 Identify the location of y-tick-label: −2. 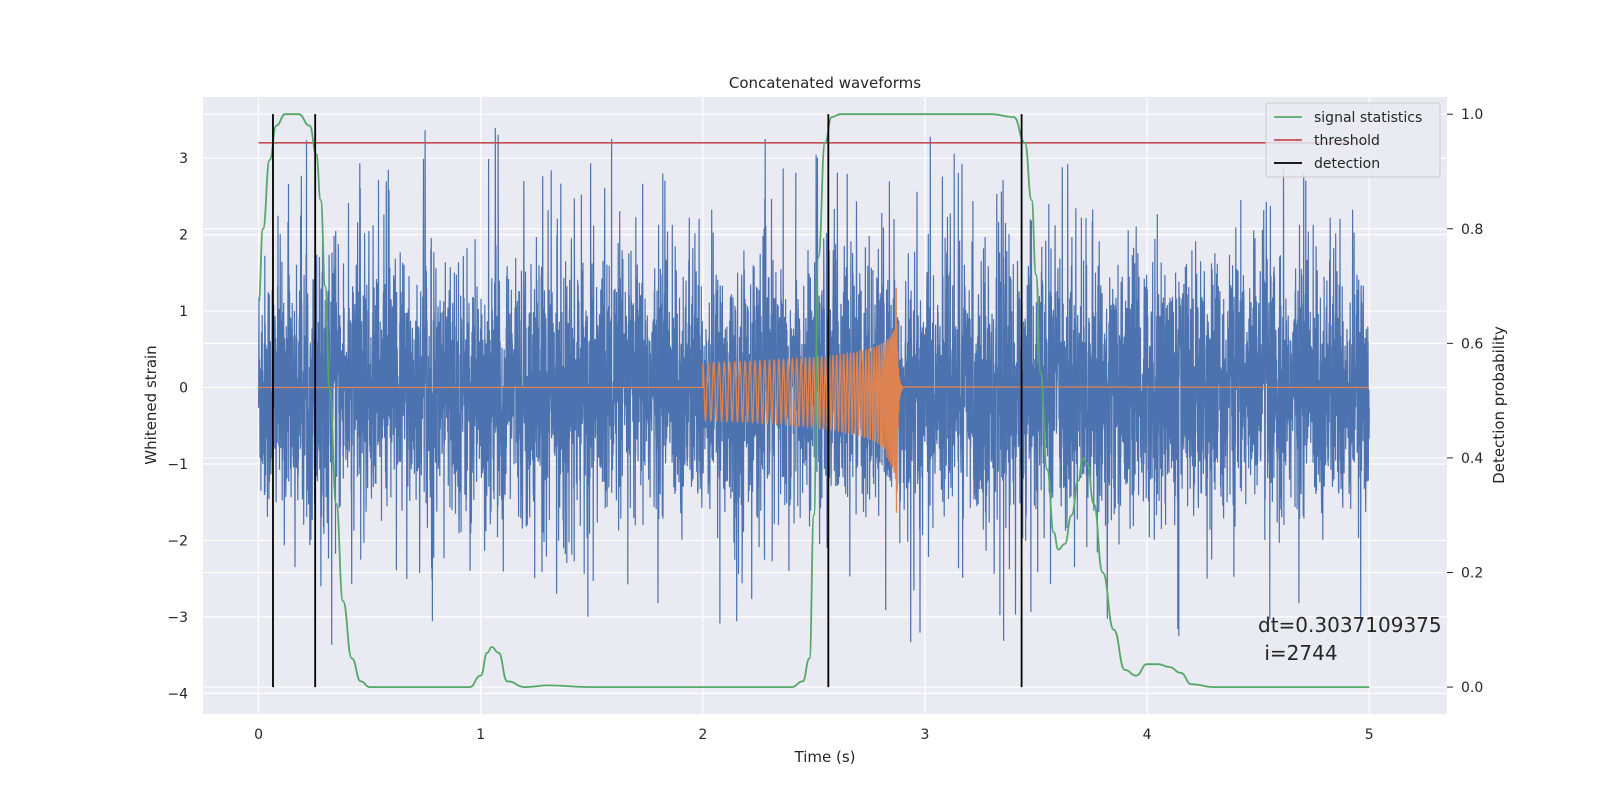
(177, 541).